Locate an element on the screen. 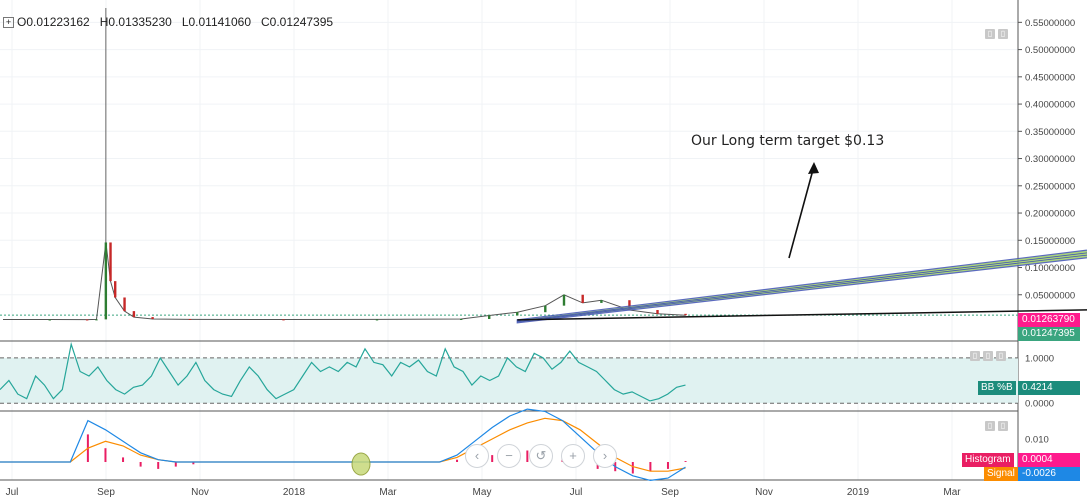 This screenshot has height=502, width=1087. bb-tick-label: 1.0000 is located at coordinates (1039, 358).